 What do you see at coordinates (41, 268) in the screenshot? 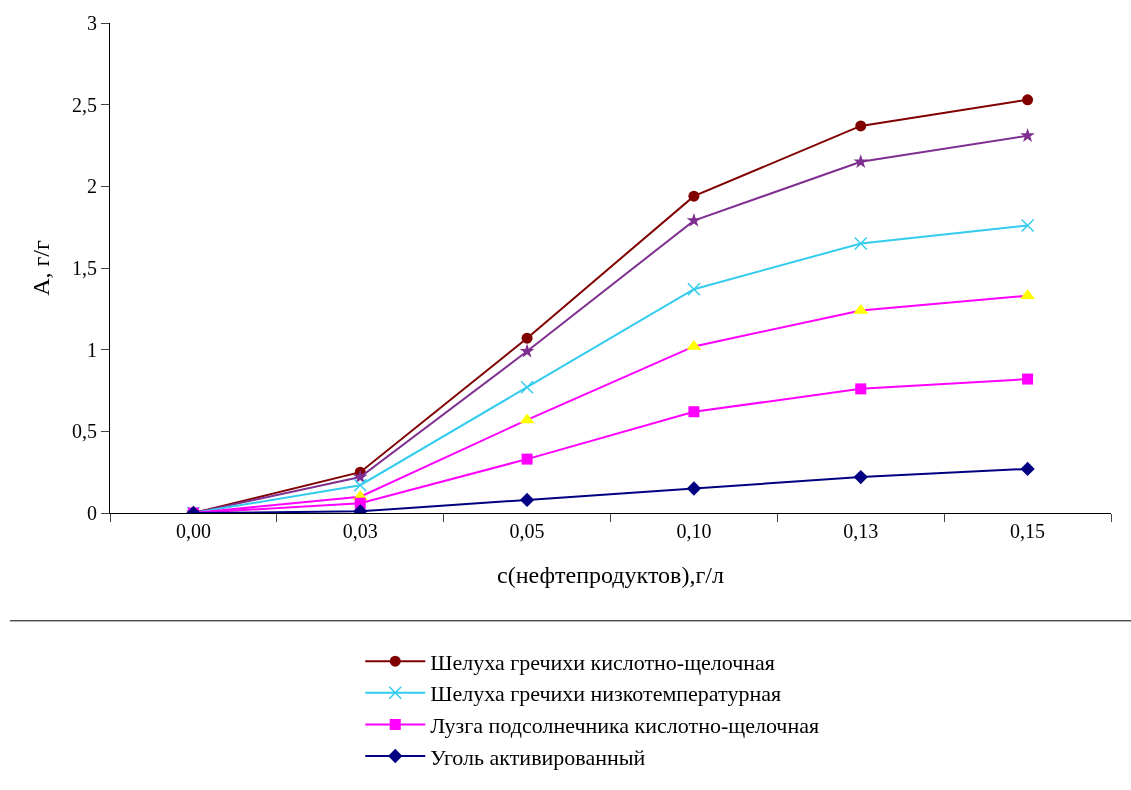
I see `y-axis-title: А, г/г` at bounding box center [41, 268].